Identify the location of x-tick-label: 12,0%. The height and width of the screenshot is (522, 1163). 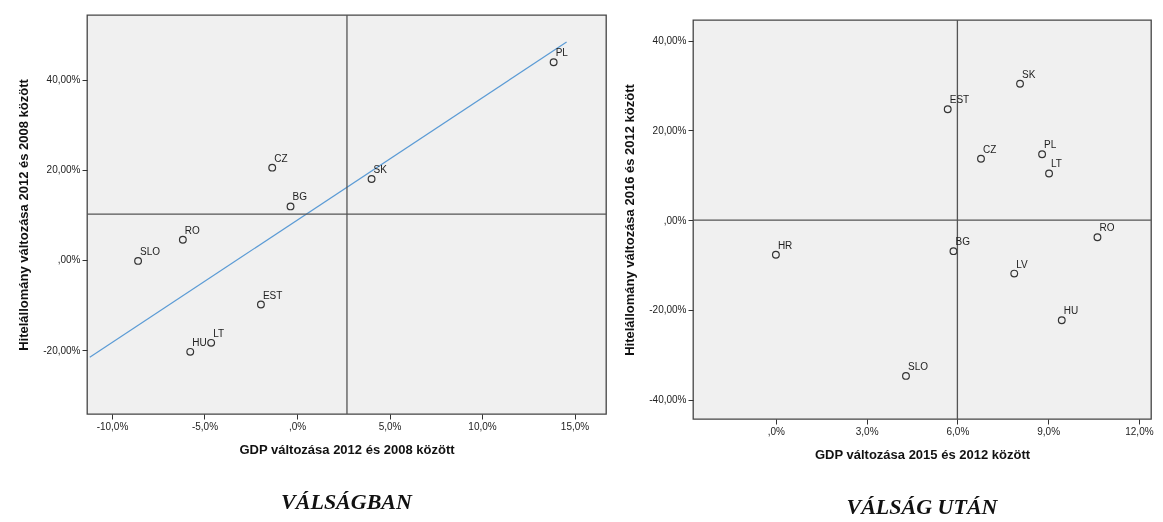
(1139, 431).